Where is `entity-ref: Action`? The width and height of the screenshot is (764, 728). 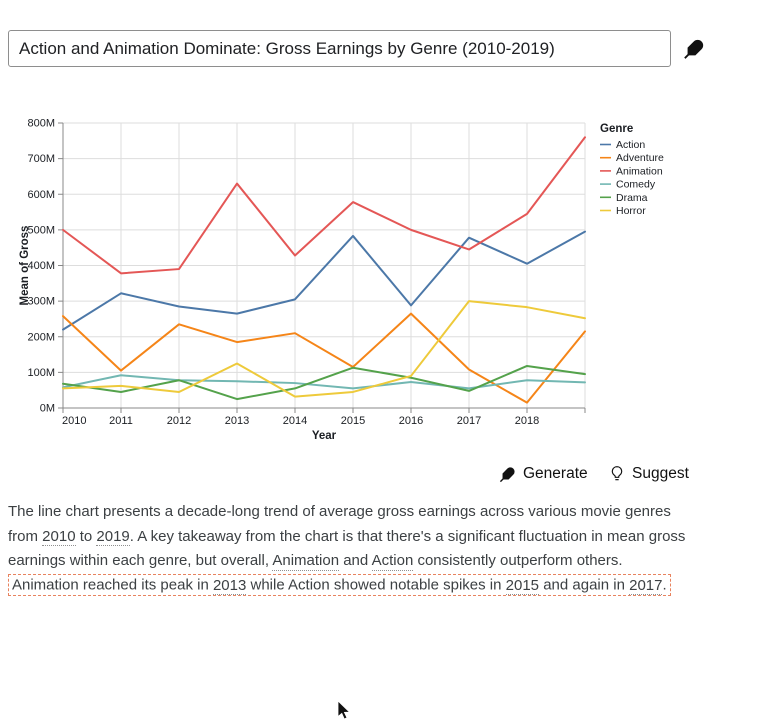
entity-ref: Action is located at coordinates (392, 561).